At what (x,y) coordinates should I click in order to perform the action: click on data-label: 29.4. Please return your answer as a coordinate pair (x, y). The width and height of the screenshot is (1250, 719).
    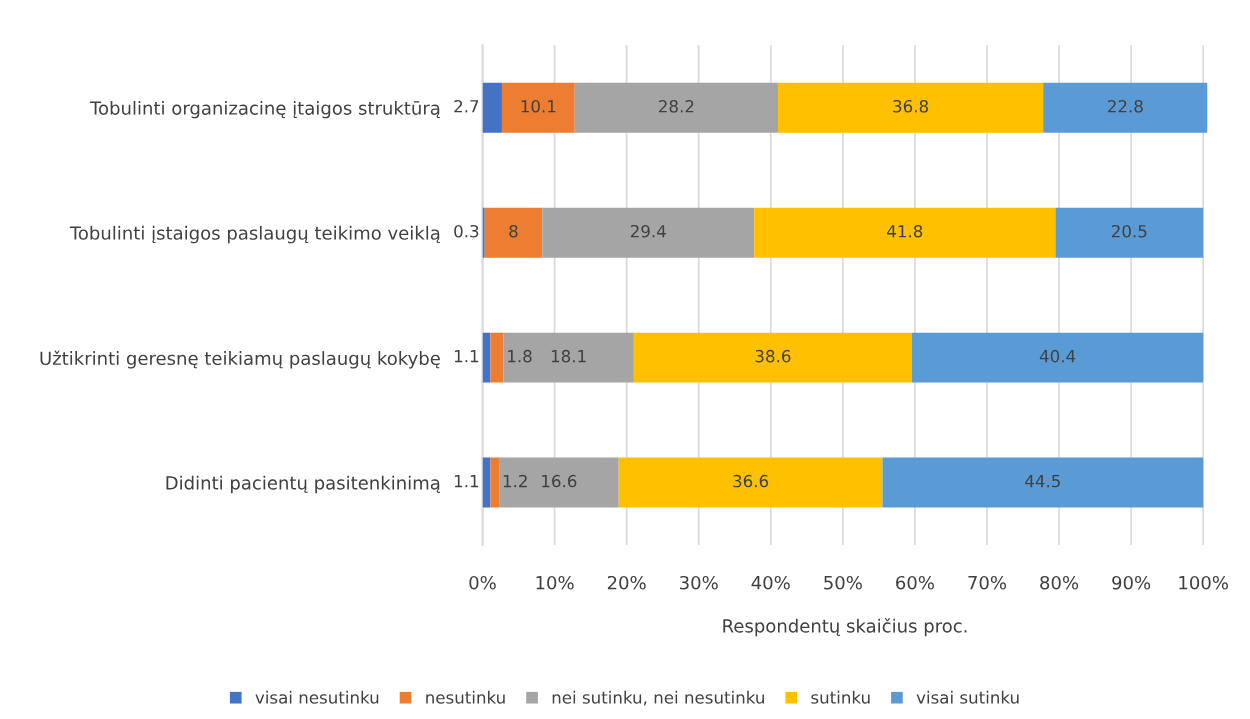
    Looking at the image, I should click on (648, 231).